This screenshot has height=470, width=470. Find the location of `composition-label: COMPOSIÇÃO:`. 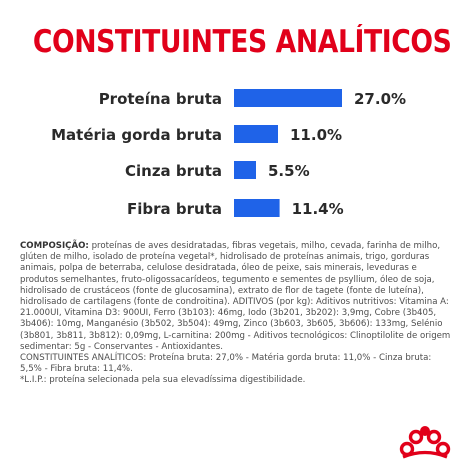

composition-label: COMPOSIÇÃO: is located at coordinates (54, 246).